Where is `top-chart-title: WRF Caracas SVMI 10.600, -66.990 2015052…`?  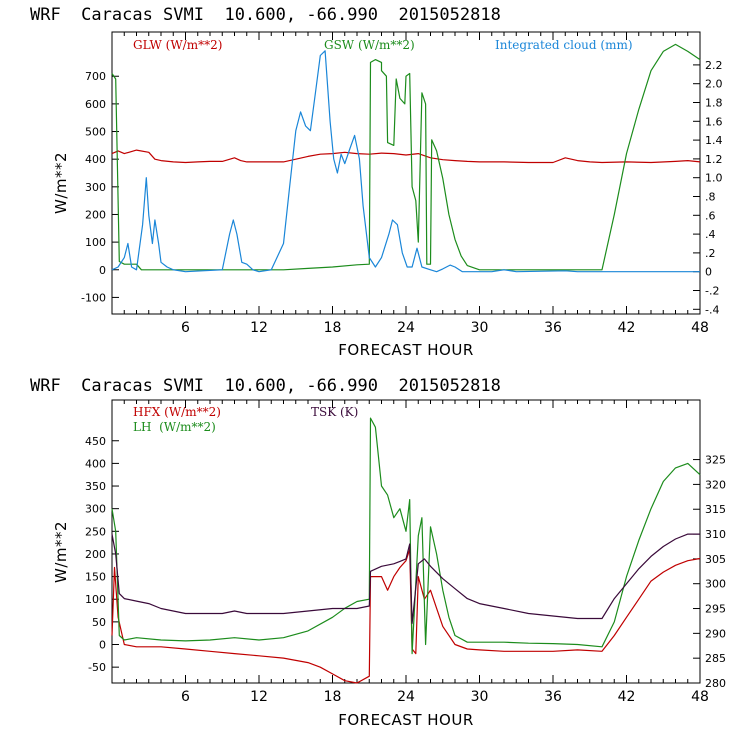 top-chart-title: WRF Caracas SVMI 10.600, -66.990 2015052… is located at coordinates (265, 15).